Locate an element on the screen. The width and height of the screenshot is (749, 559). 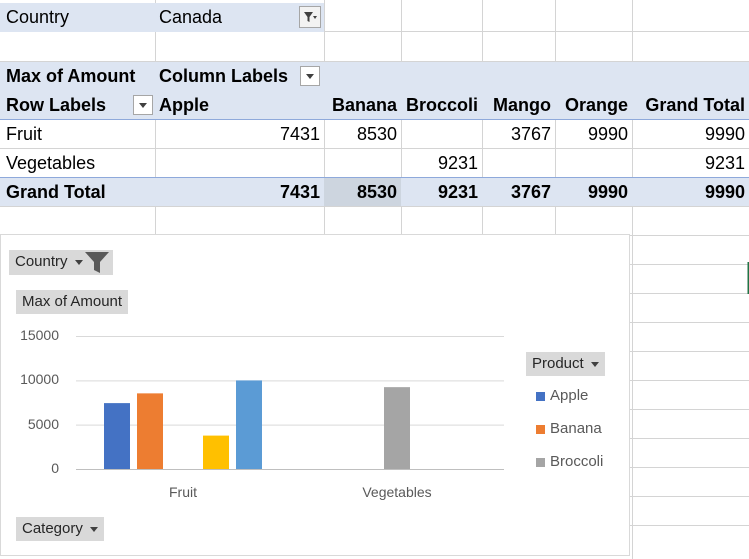
product-legend-label: Product is located at coordinates (558, 363).